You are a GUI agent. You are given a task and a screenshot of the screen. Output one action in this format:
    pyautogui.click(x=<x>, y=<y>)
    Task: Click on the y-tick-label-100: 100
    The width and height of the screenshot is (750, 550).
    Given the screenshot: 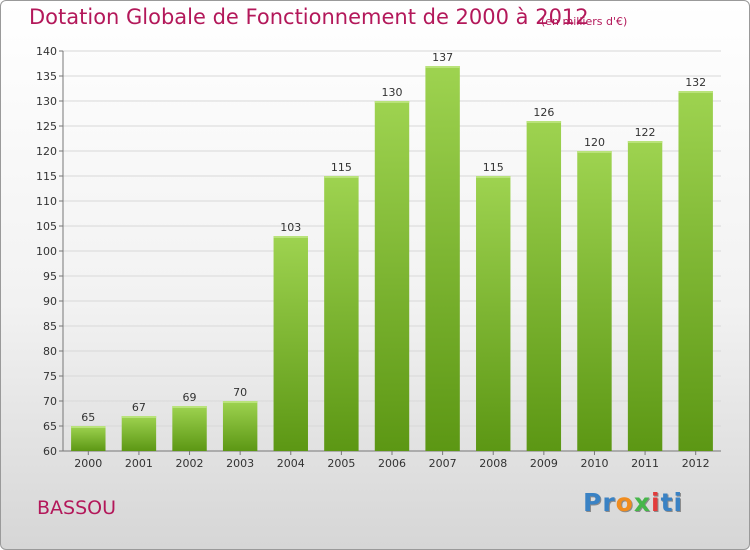 What is the action you would take?
    pyautogui.click(x=46, y=251)
    